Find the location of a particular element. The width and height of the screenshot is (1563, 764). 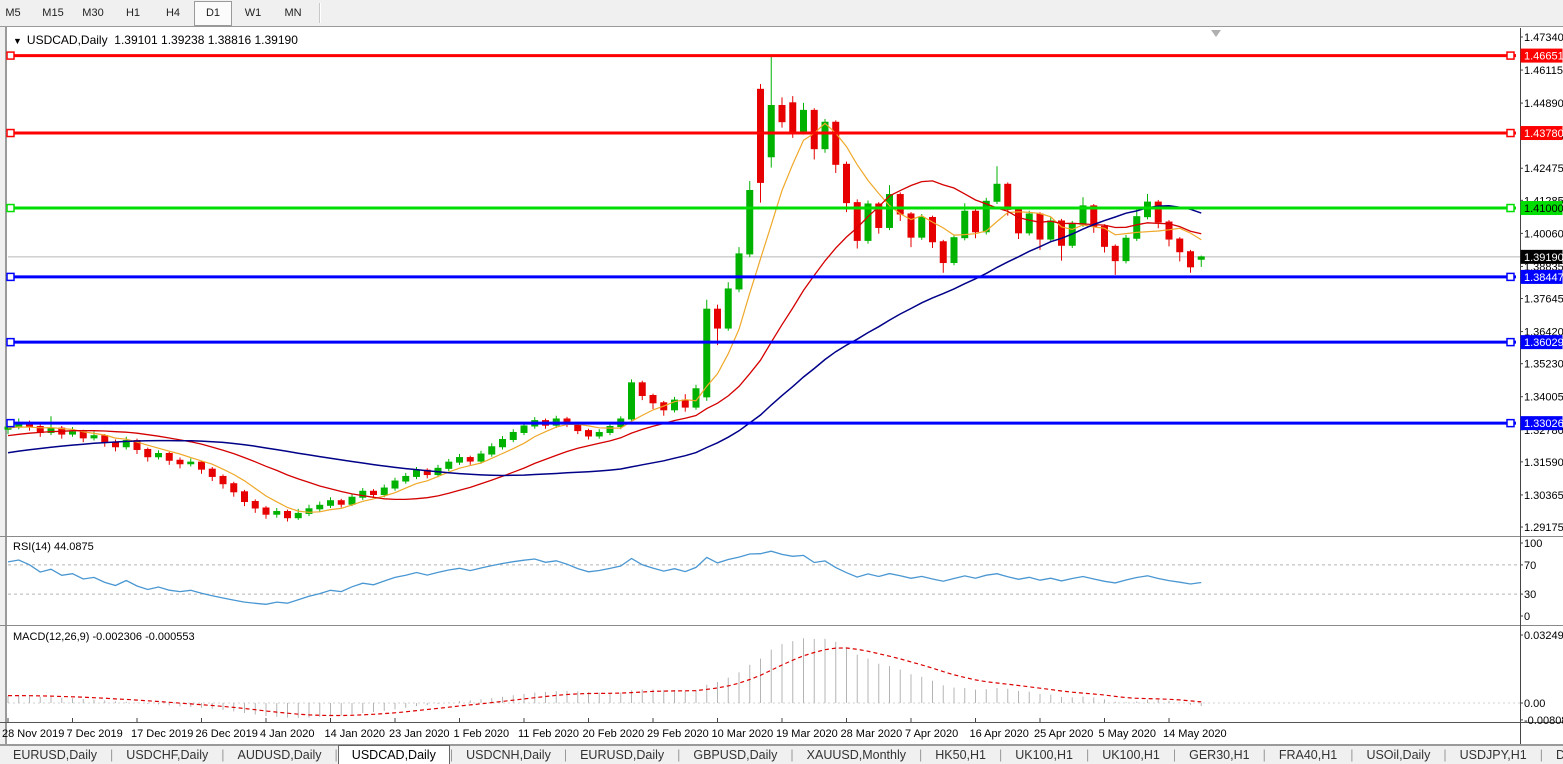

timeframe-button-M15: M15 is located at coordinates (53, 13).